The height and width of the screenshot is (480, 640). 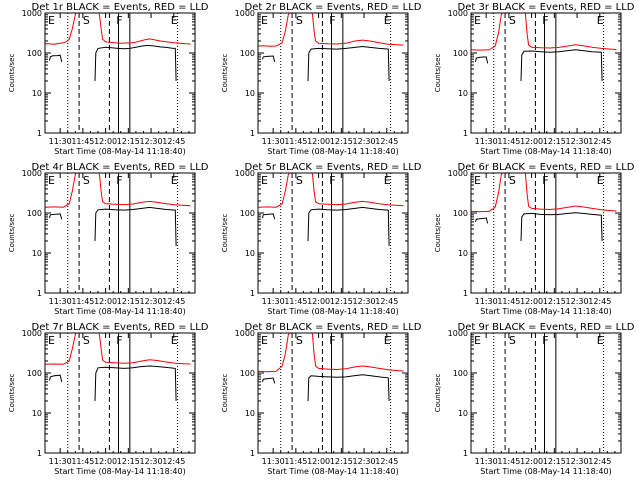 I want to click on panel-title: Det 7r BLACK = Events, RED = LLD, so click(x=120, y=327).